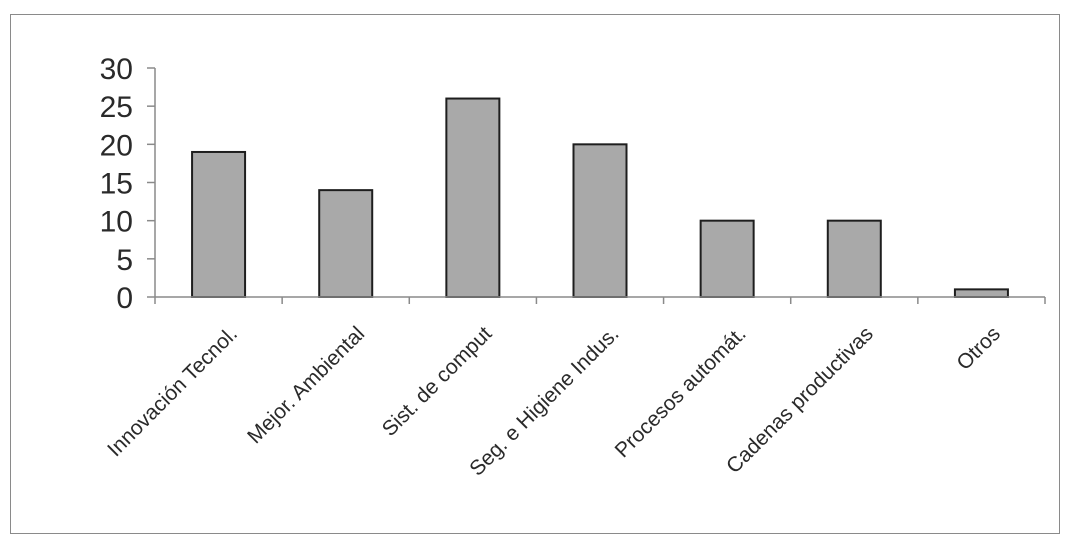  Describe the element at coordinates (437, 381) in the screenshot. I see `x-tick-label: Sist. de comput` at that location.